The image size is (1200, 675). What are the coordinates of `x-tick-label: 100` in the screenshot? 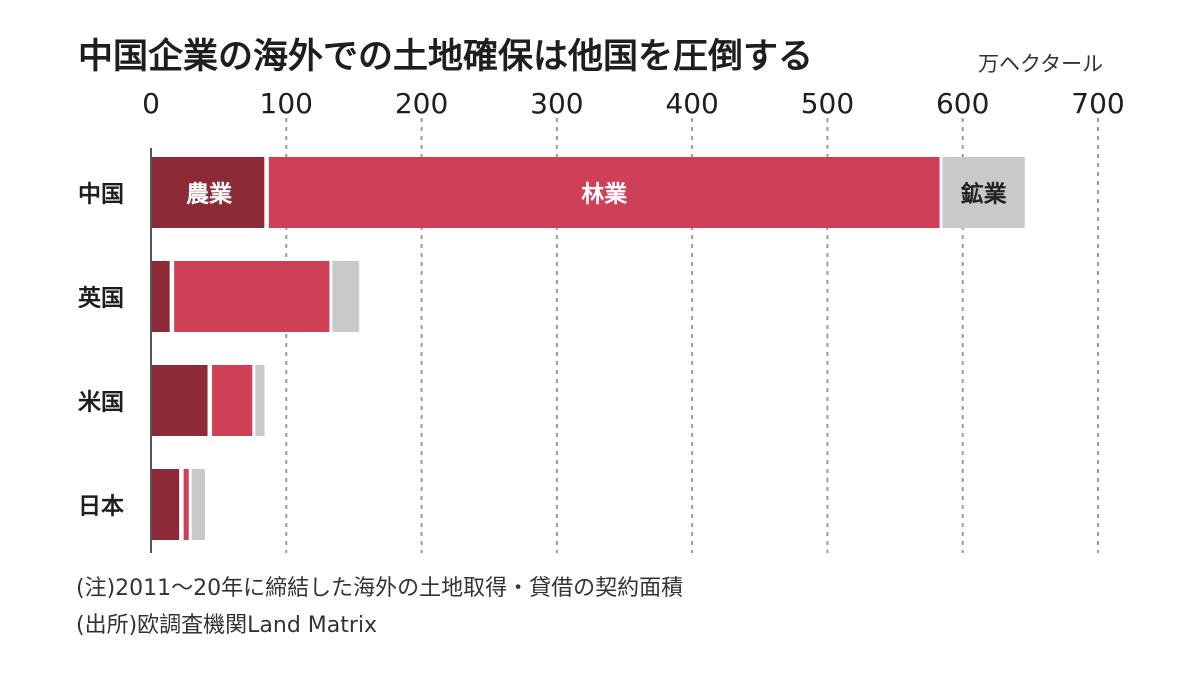 It's located at (286, 103).